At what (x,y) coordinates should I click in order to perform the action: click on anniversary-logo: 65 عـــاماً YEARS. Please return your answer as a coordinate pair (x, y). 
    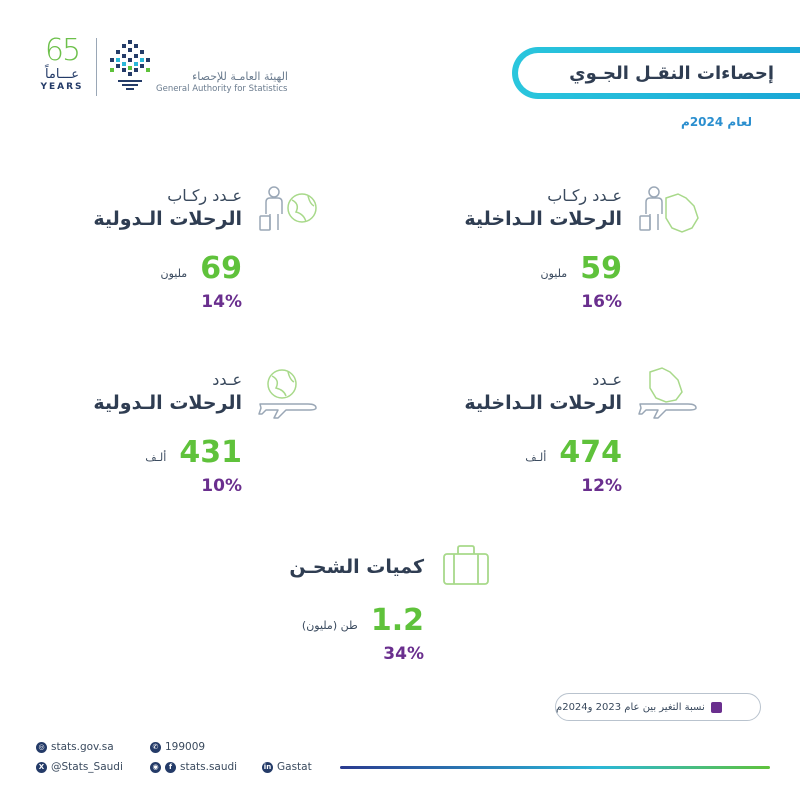
    Looking at the image, I should click on (62, 64).